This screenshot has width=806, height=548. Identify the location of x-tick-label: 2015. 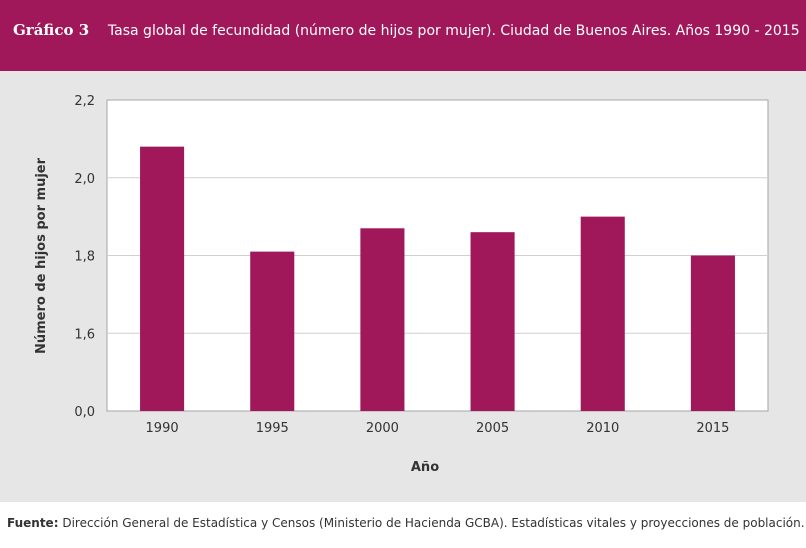
(712, 428).